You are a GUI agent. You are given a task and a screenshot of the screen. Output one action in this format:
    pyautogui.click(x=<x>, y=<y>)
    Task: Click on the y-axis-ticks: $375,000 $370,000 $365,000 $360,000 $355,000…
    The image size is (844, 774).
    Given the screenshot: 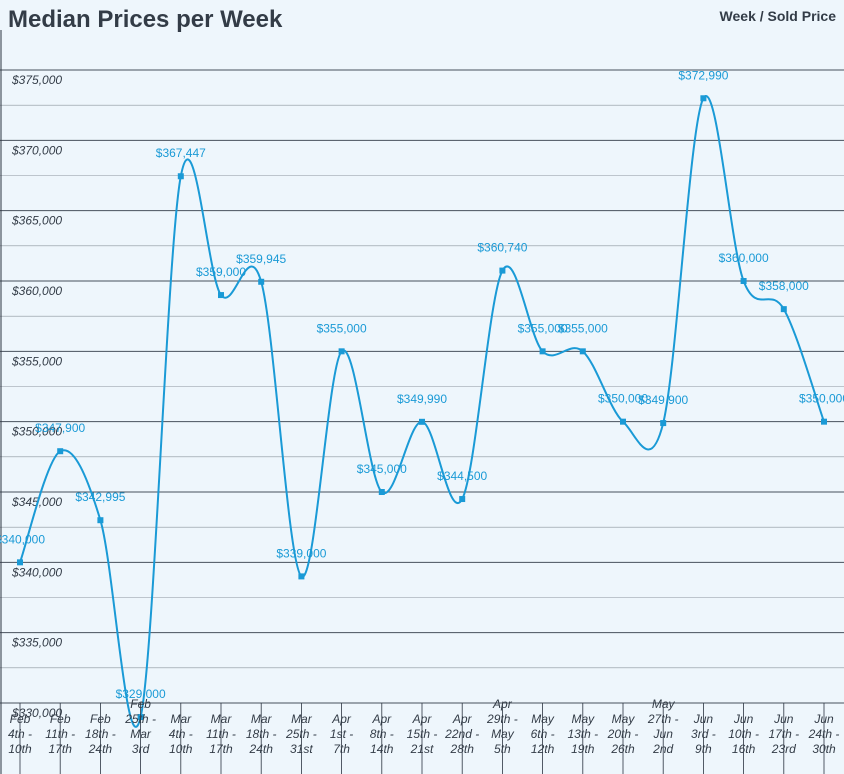 What is the action you would take?
    pyautogui.click(x=36, y=396)
    